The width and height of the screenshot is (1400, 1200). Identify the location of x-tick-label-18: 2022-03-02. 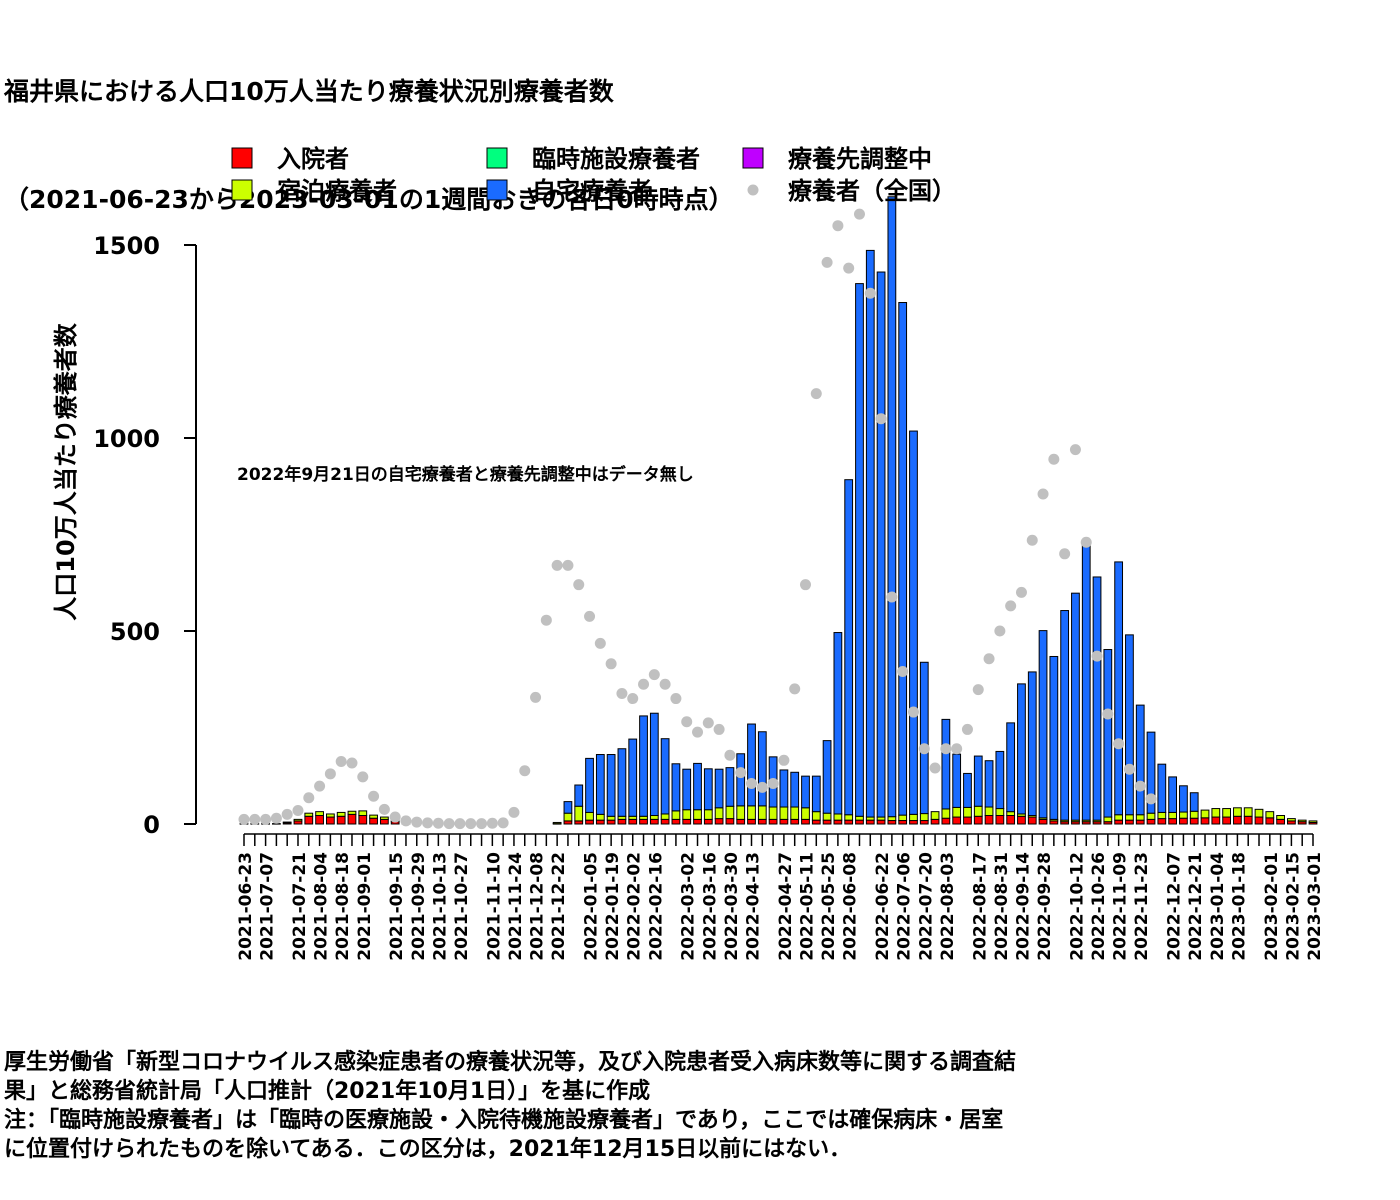
(689, 906).